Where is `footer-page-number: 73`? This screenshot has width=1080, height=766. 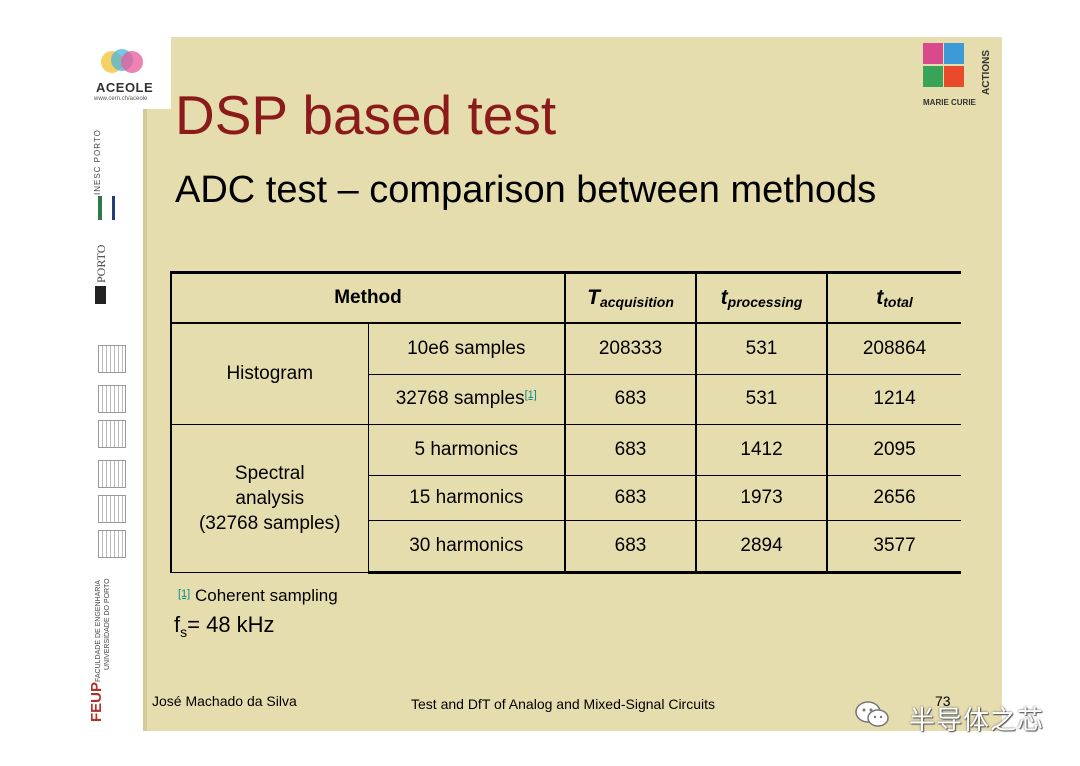 footer-page-number: 73 is located at coordinates (943, 701).